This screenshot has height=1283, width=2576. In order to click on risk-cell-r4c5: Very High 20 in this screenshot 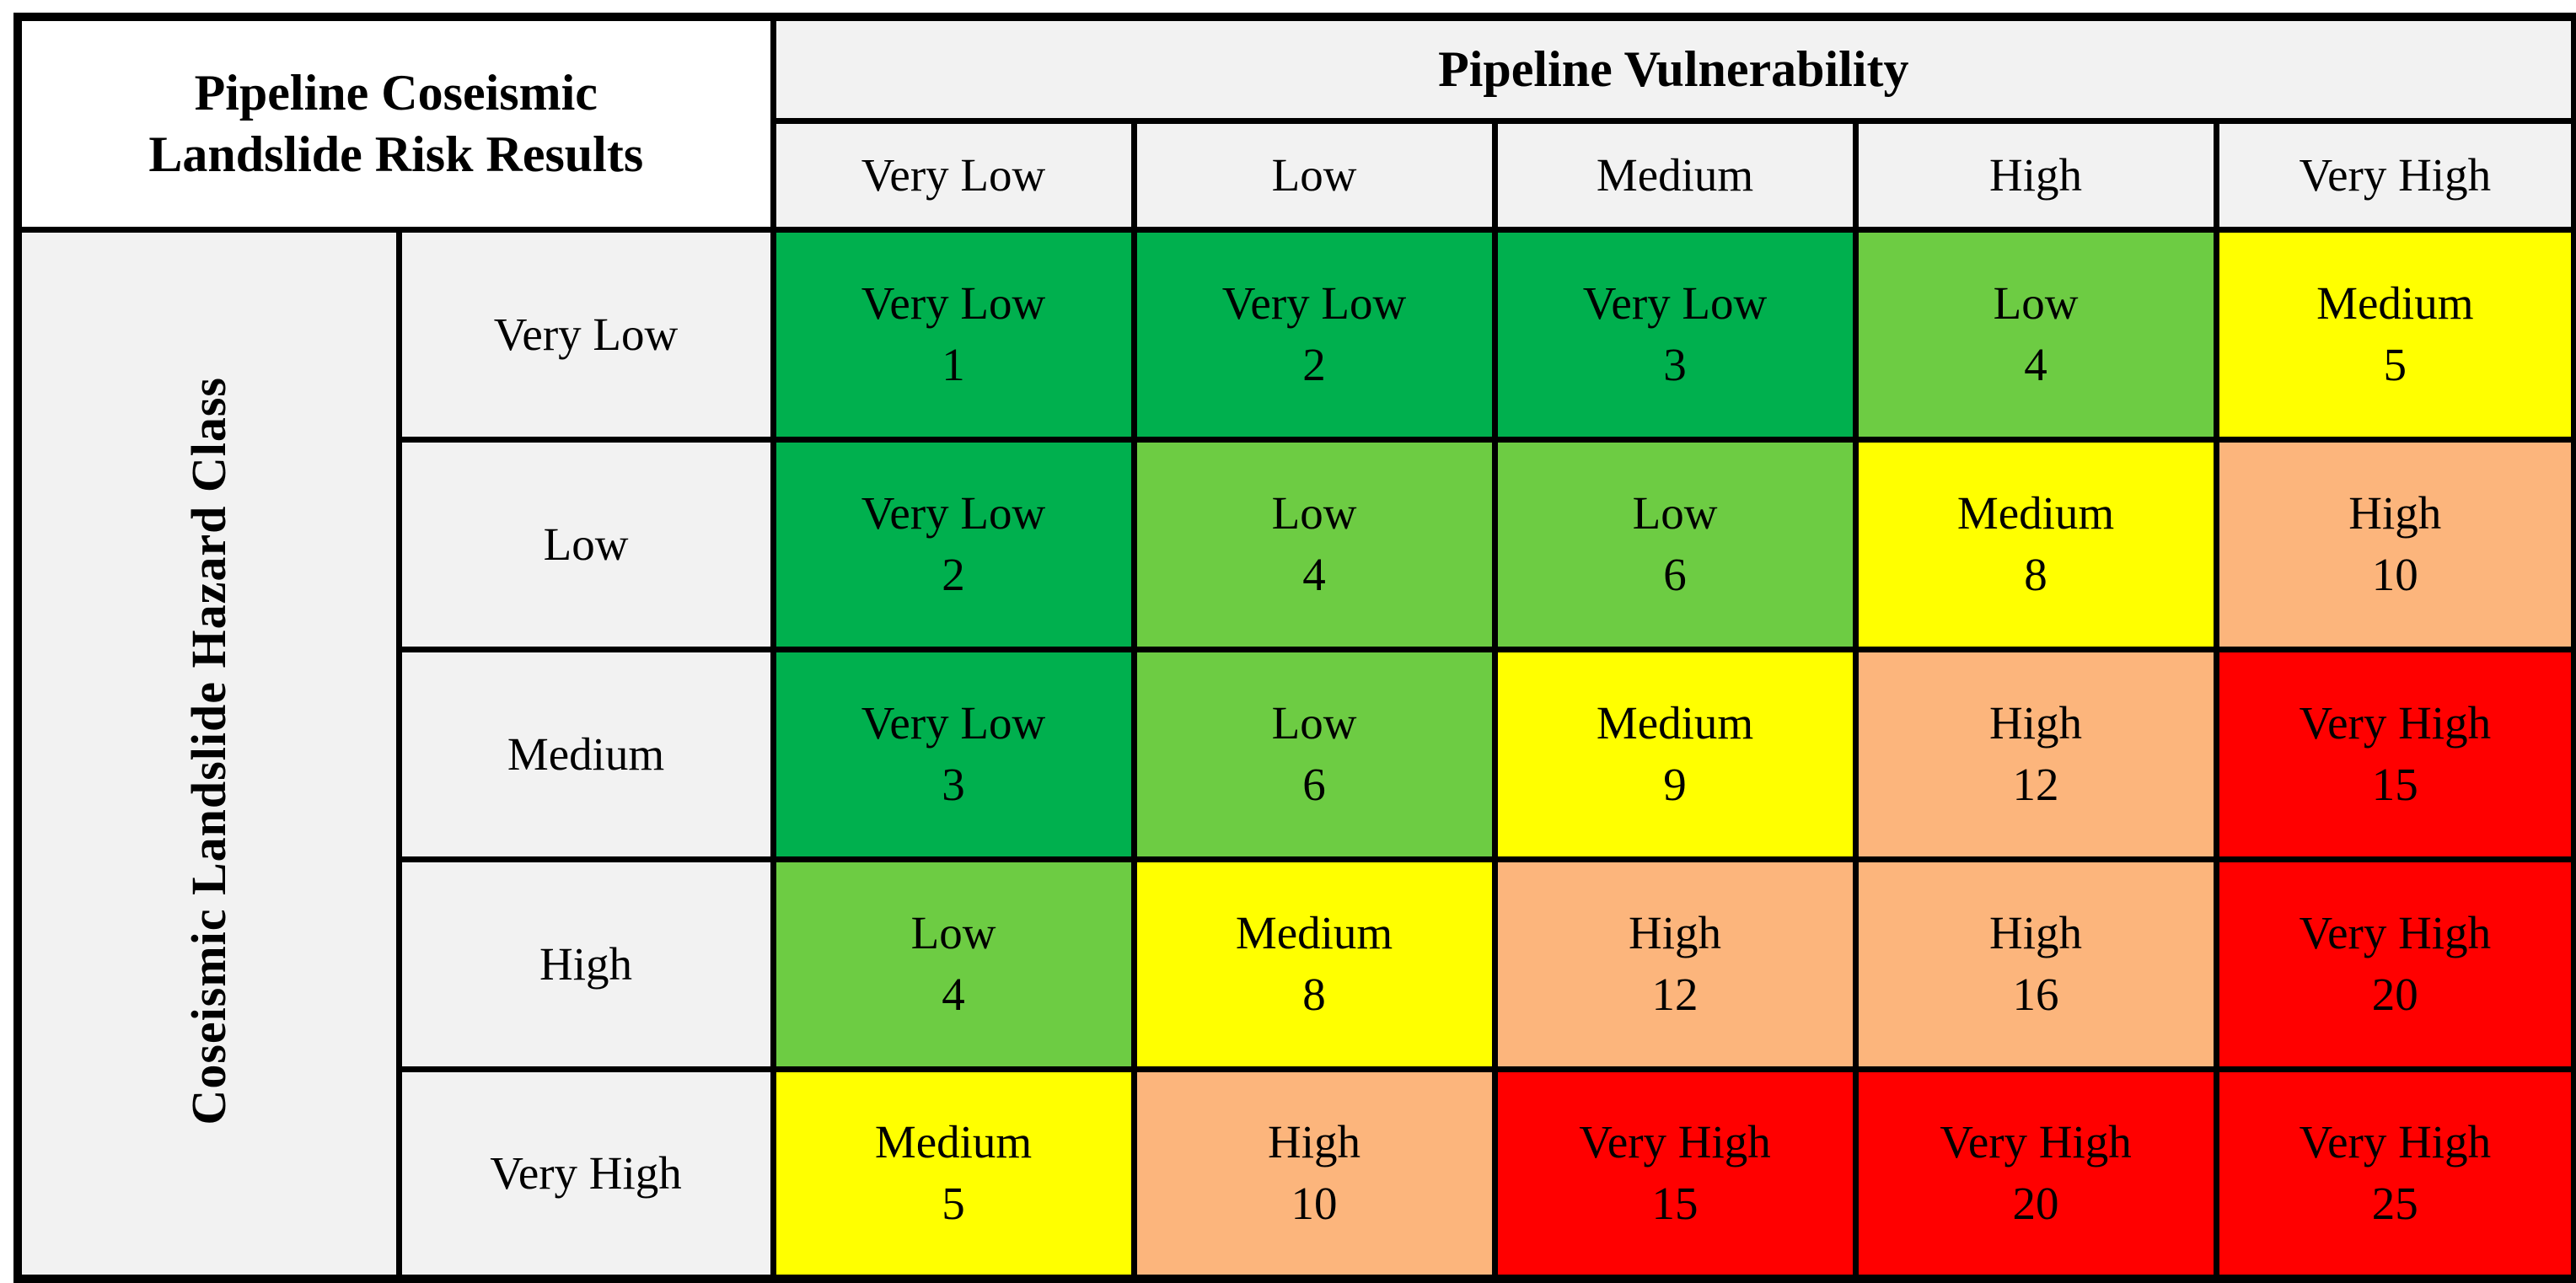, I will do `click(2394, 964)`.